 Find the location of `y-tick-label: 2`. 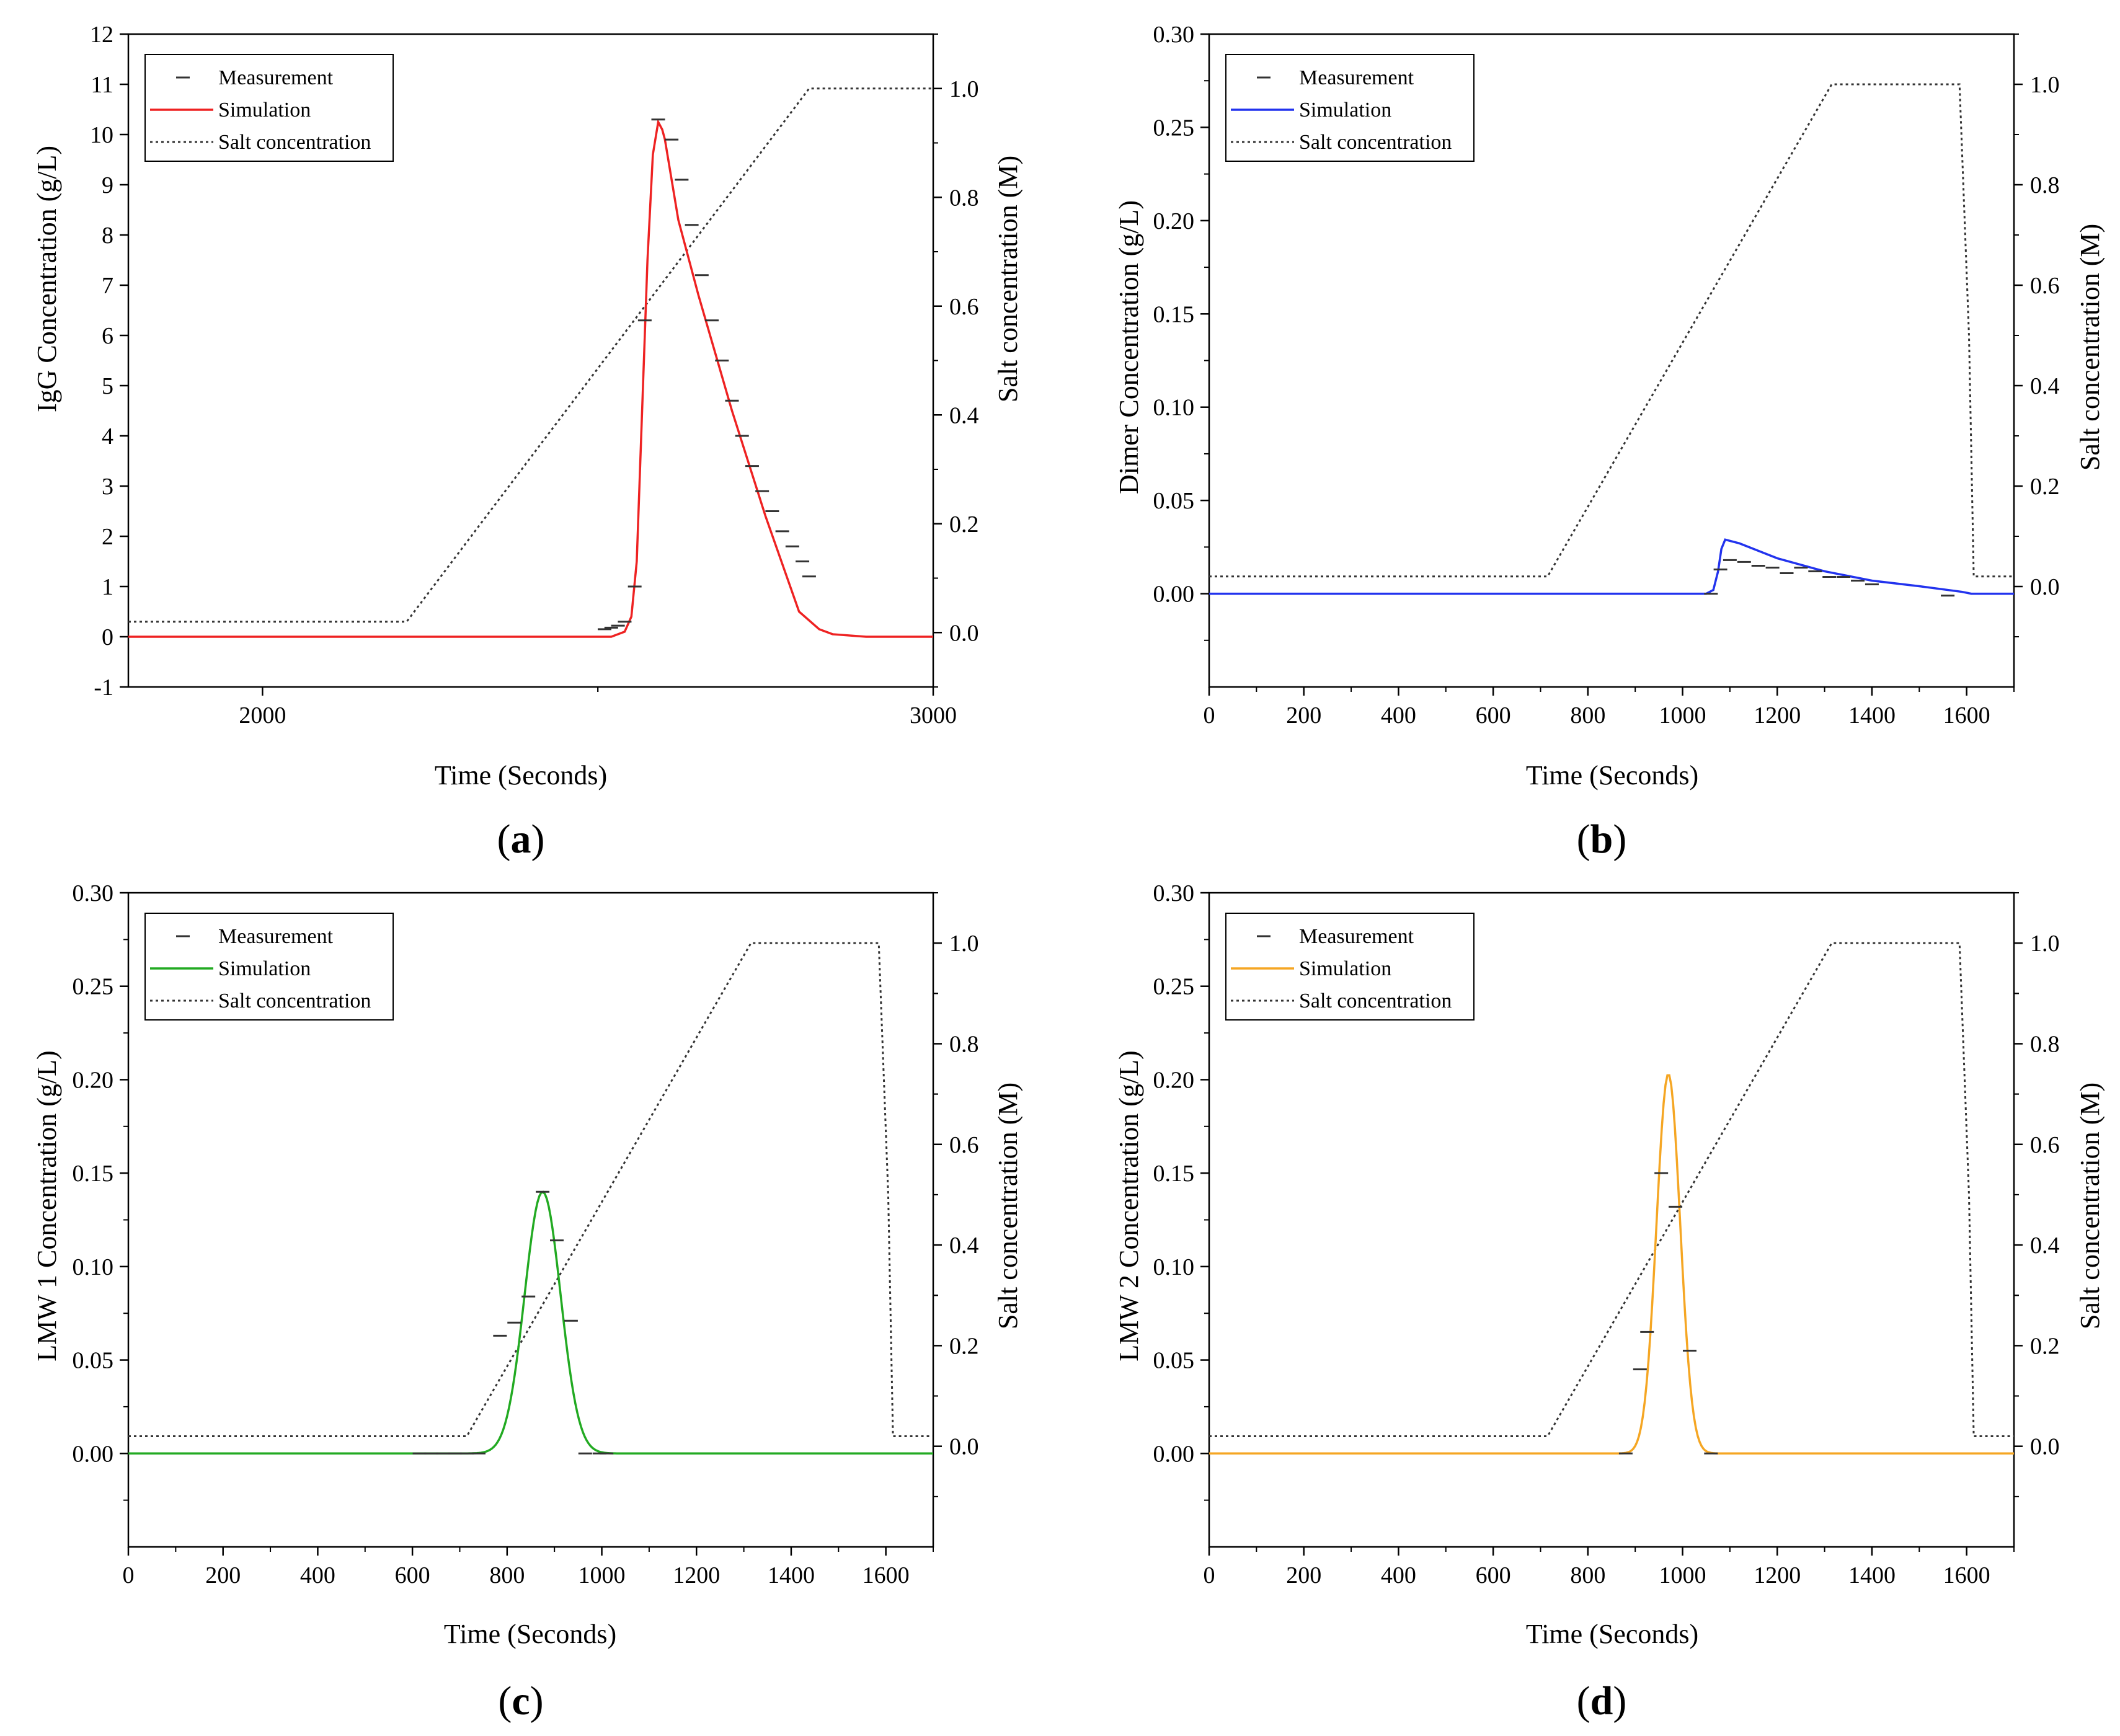

y-tick-label: 2 is located at coordinates (107, 537).